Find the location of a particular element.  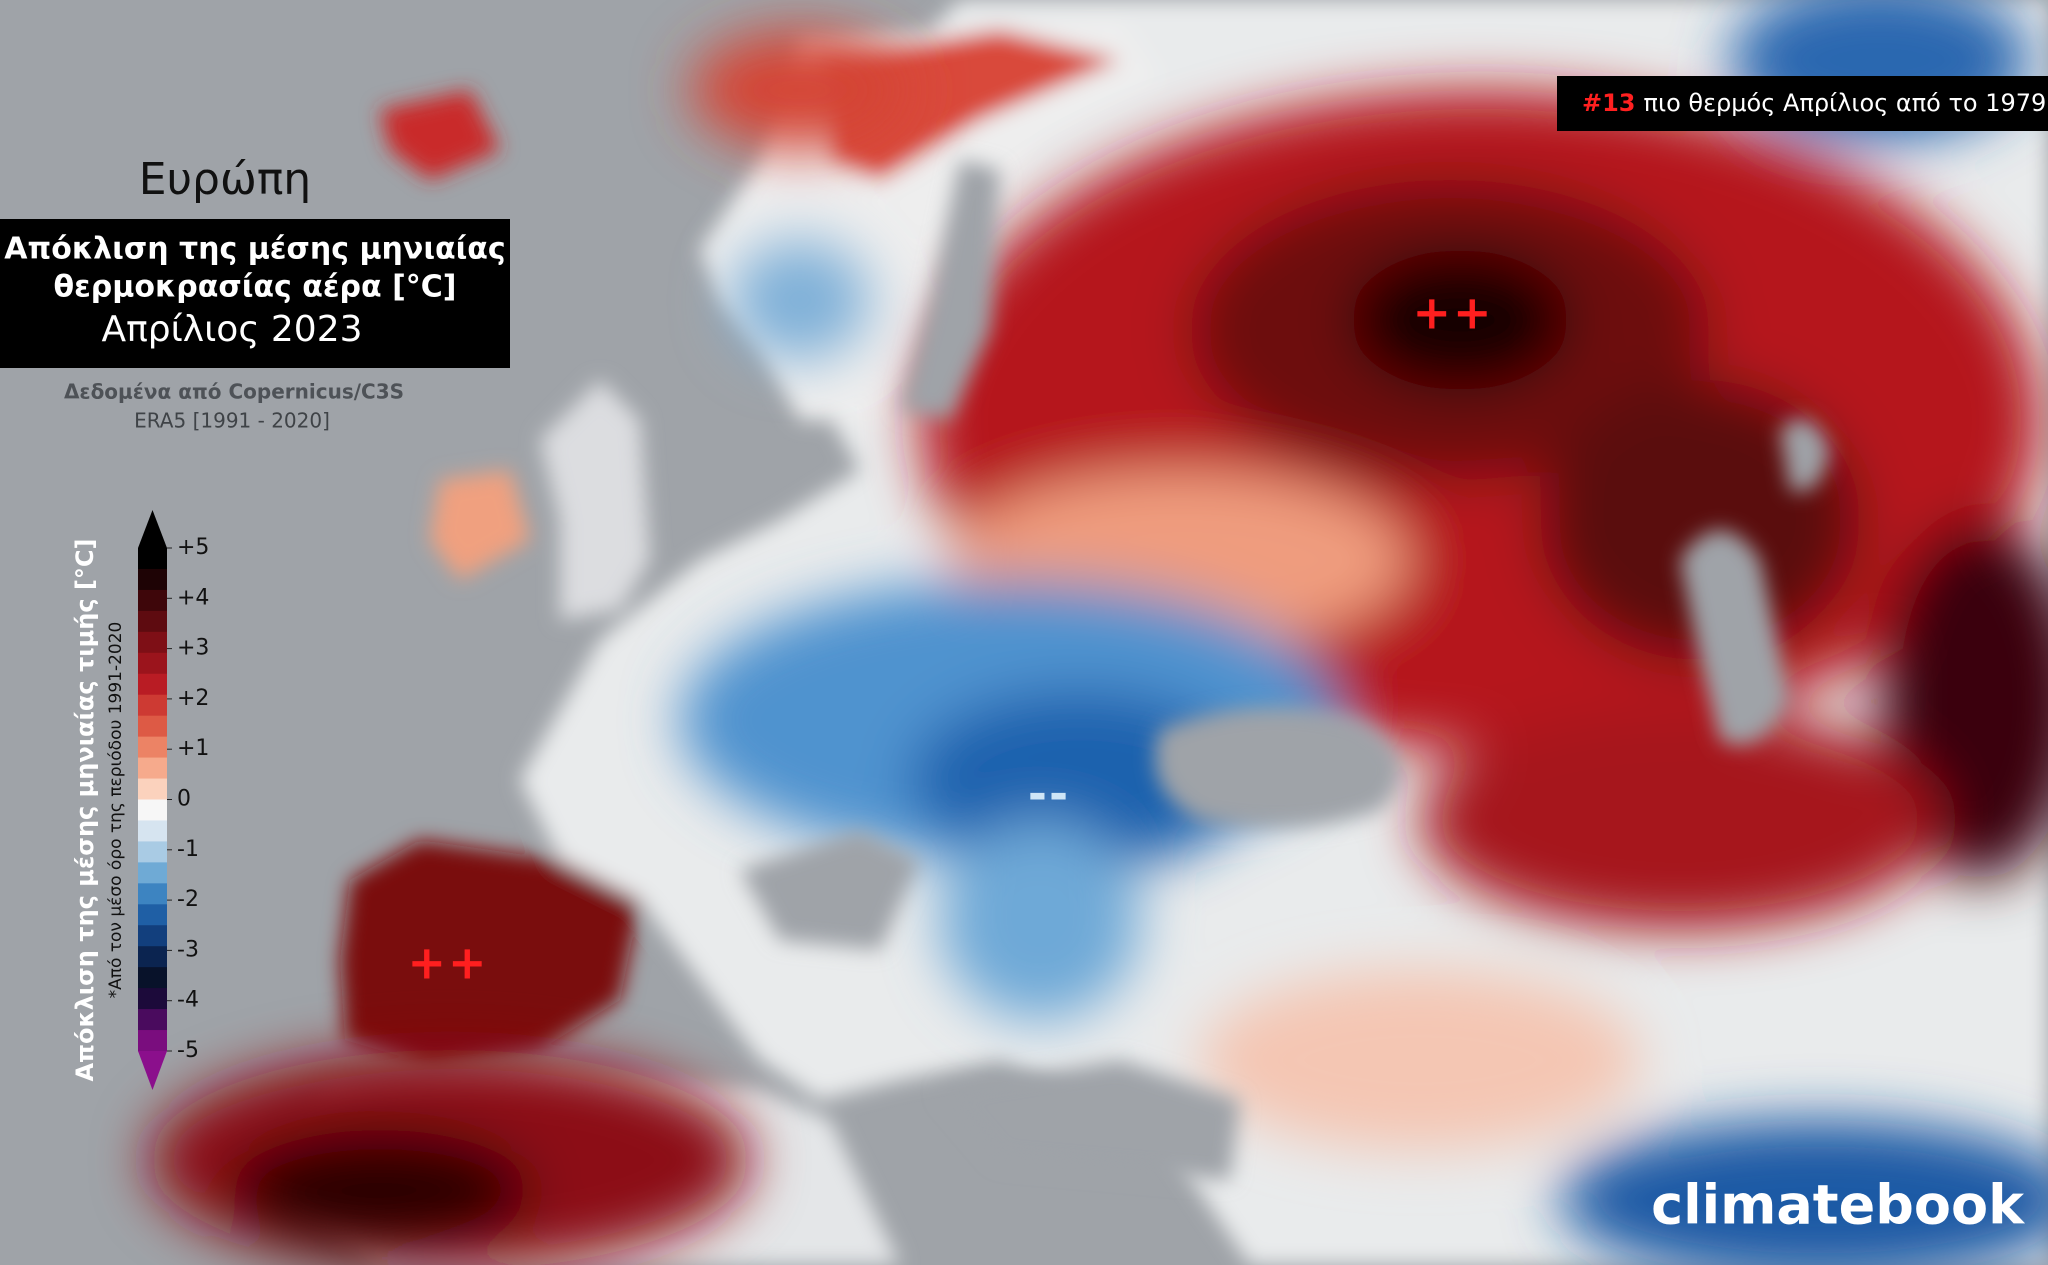

period: Απρίλιος 2023 is located at coordinates (231, 329).